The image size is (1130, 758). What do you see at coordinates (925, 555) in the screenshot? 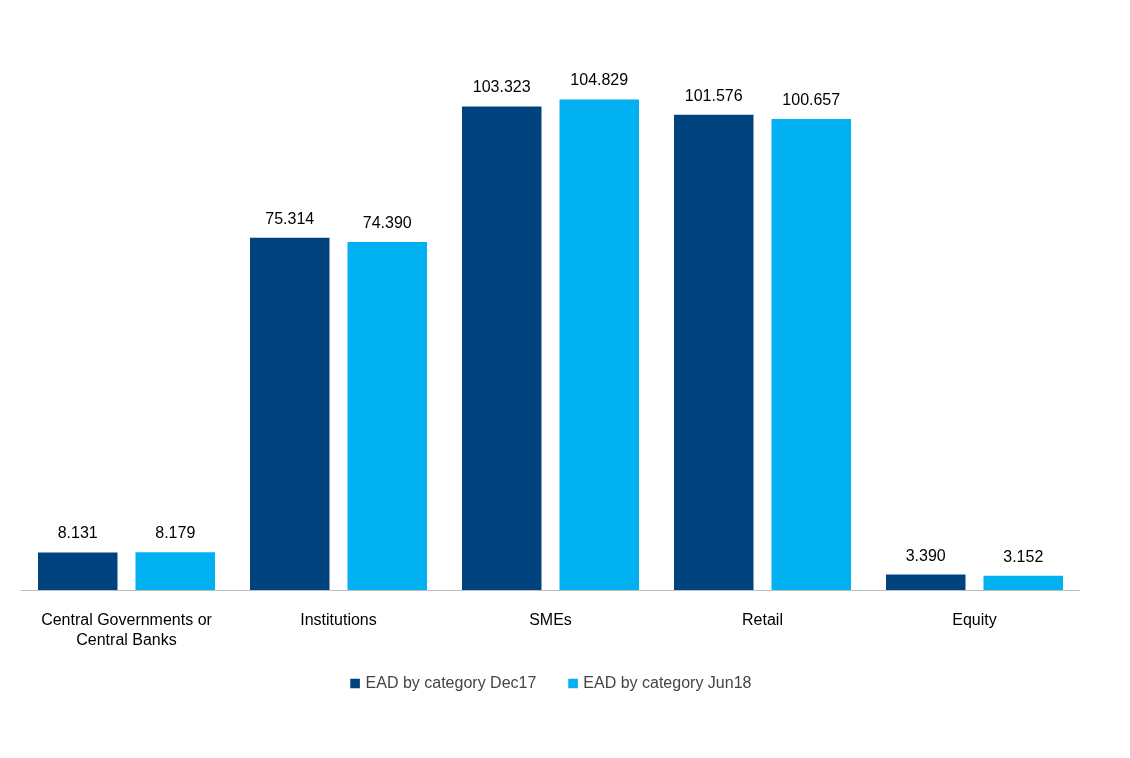
I see `data-label: 3.390` at bounding box center [925, 555].